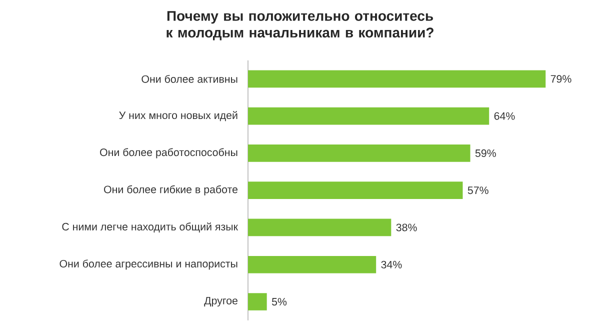 This screenshot has height=335, width=600. What do you see at coordinates (171, 190) in the screenshot?
I see `y-tick-label: Они более гибкие в работе` at bounding box center [171, 190].